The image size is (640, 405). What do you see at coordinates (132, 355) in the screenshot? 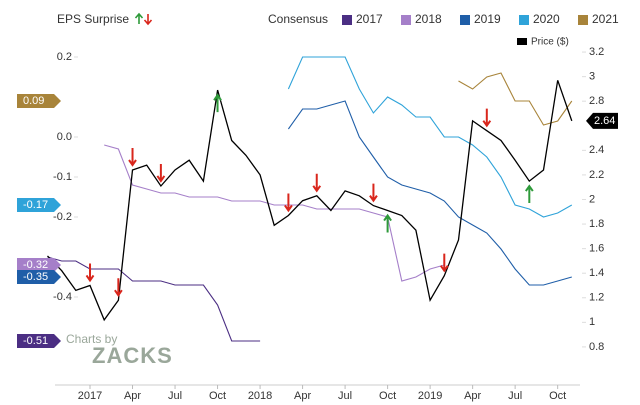
I see `credit-logo: ZACKS` at bounding box center [132, 355].